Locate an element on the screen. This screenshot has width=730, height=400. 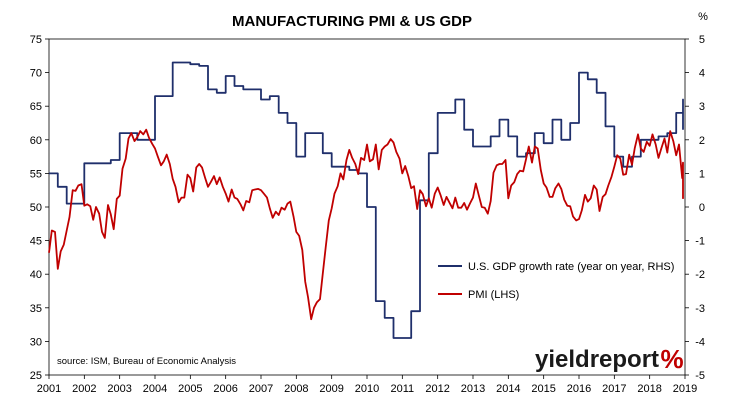
right-tick-label: -1 is located at coordinates (700, 242).